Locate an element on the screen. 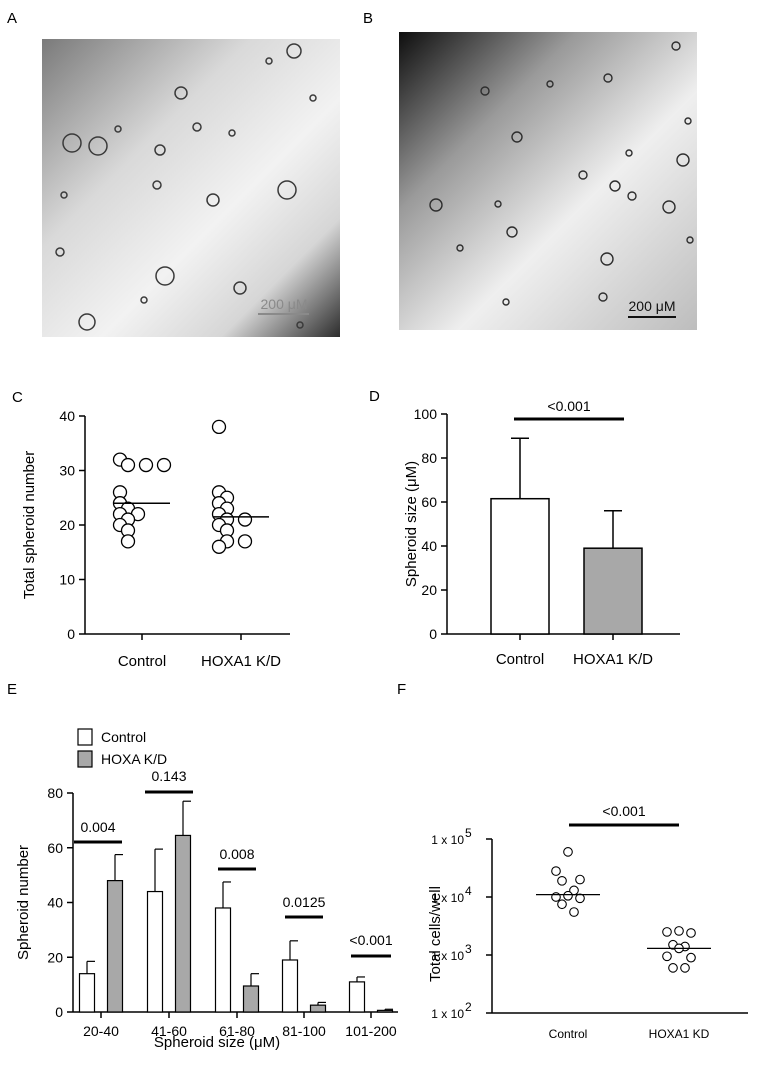 The image size is (767, 1069). c-y-tick-label: 40 is located at coordinates (67, 416).